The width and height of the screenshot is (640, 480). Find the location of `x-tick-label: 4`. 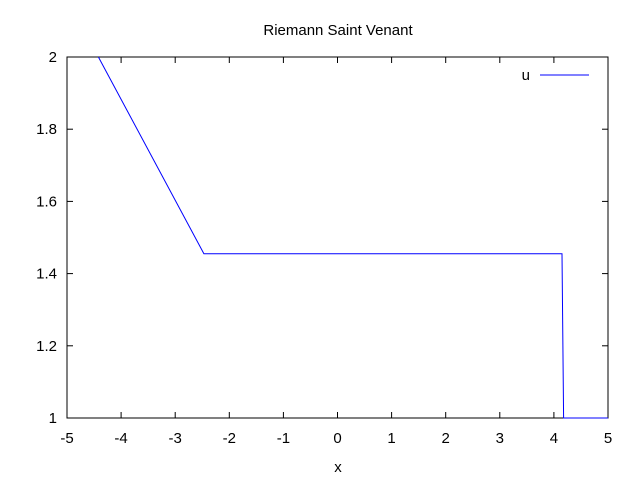

x-tick-label: 4 is located at coordinates (554, 438).